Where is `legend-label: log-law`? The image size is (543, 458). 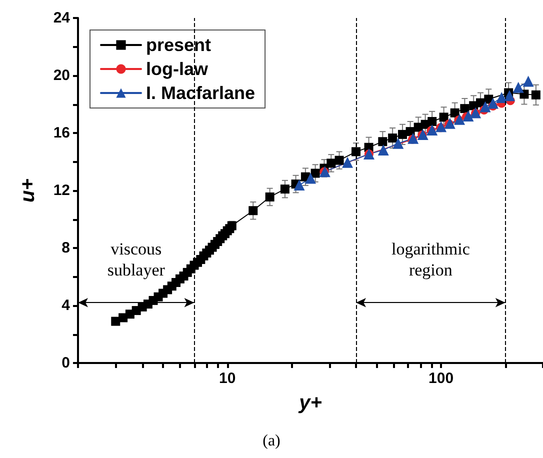 legend-label: log-law is located at coordinates (177, 69).